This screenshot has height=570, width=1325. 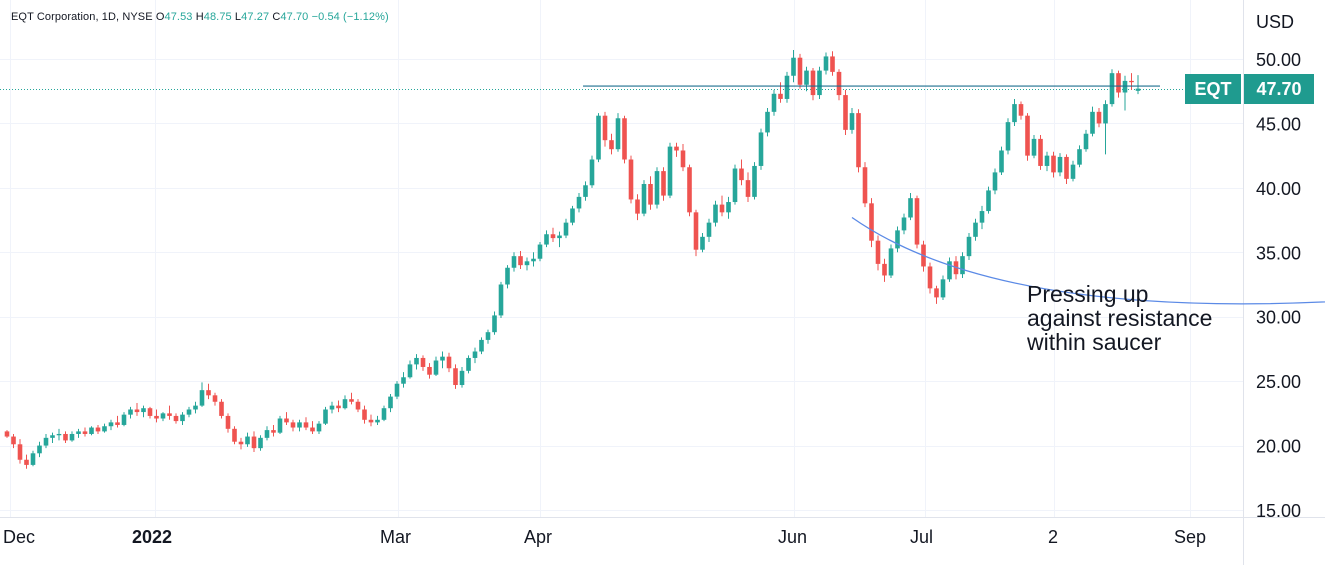 What do you see at coordinates (160, 17) in the screenshot?
I see `open-label: O` at bounding box center [160, 17].